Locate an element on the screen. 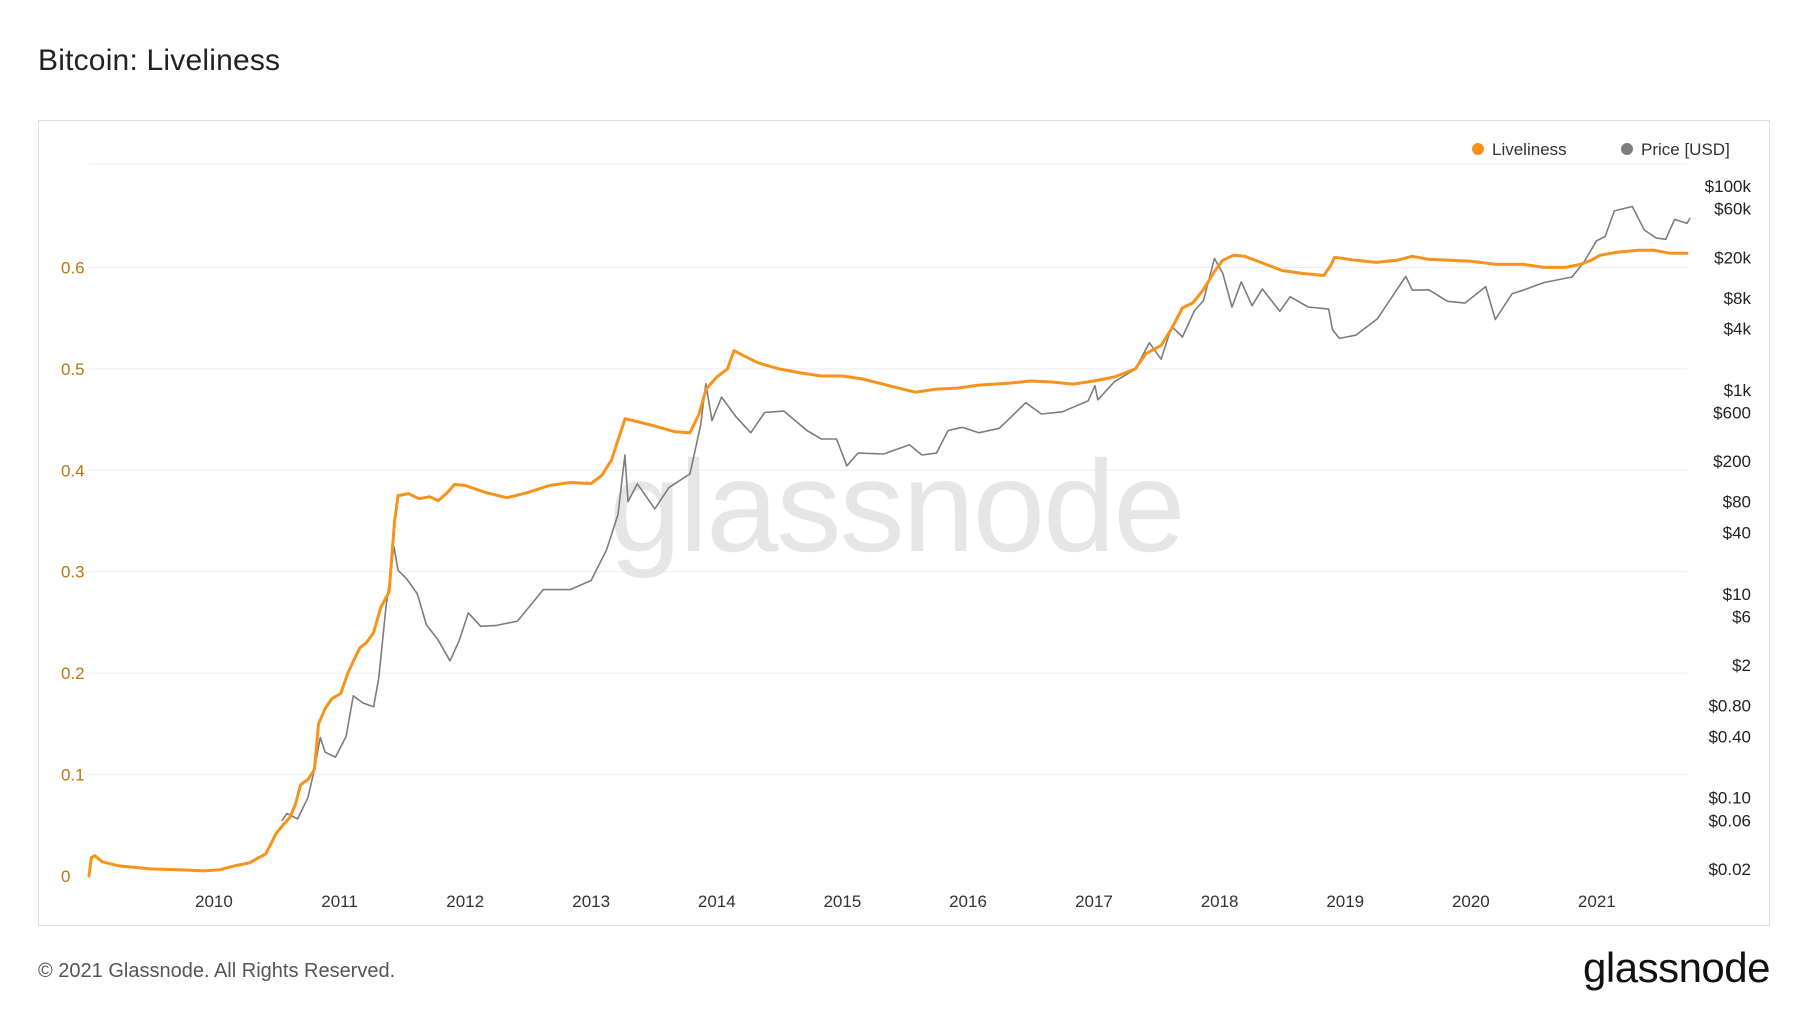 Image resolution: width=1800 pixels, height=1013 pixels. right-tick-label: $100k is located at coordinates (1728, 186).